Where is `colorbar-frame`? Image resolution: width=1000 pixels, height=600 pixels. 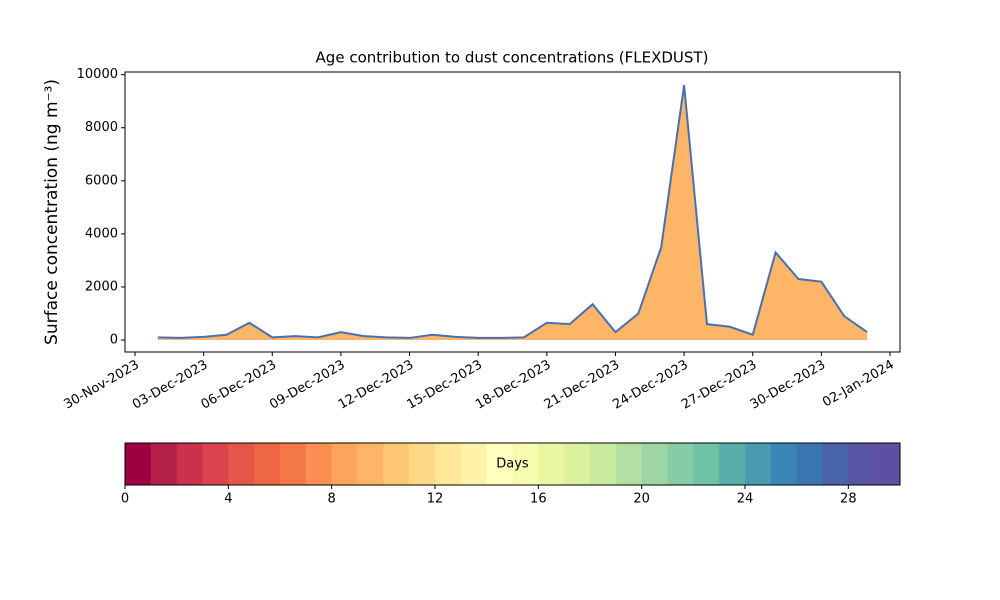 colorbar-frame is located at coordinates (512, 464).